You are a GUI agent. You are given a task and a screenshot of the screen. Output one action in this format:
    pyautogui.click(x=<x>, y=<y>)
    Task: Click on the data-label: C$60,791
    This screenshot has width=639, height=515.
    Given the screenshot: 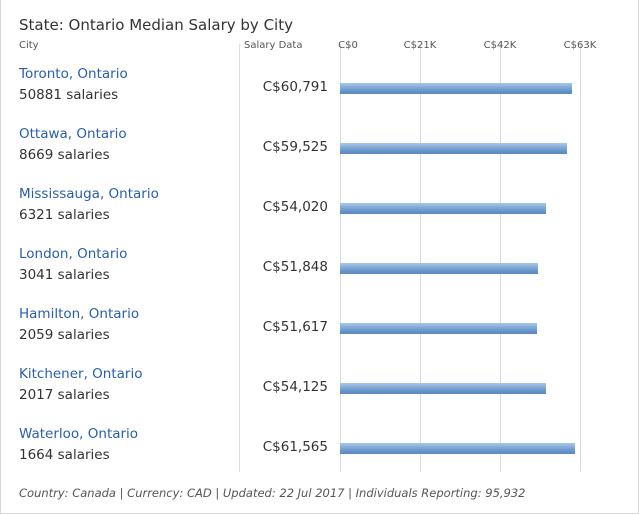 What is the action you would take?
    pyautogui.click(x=295, y=87)
    